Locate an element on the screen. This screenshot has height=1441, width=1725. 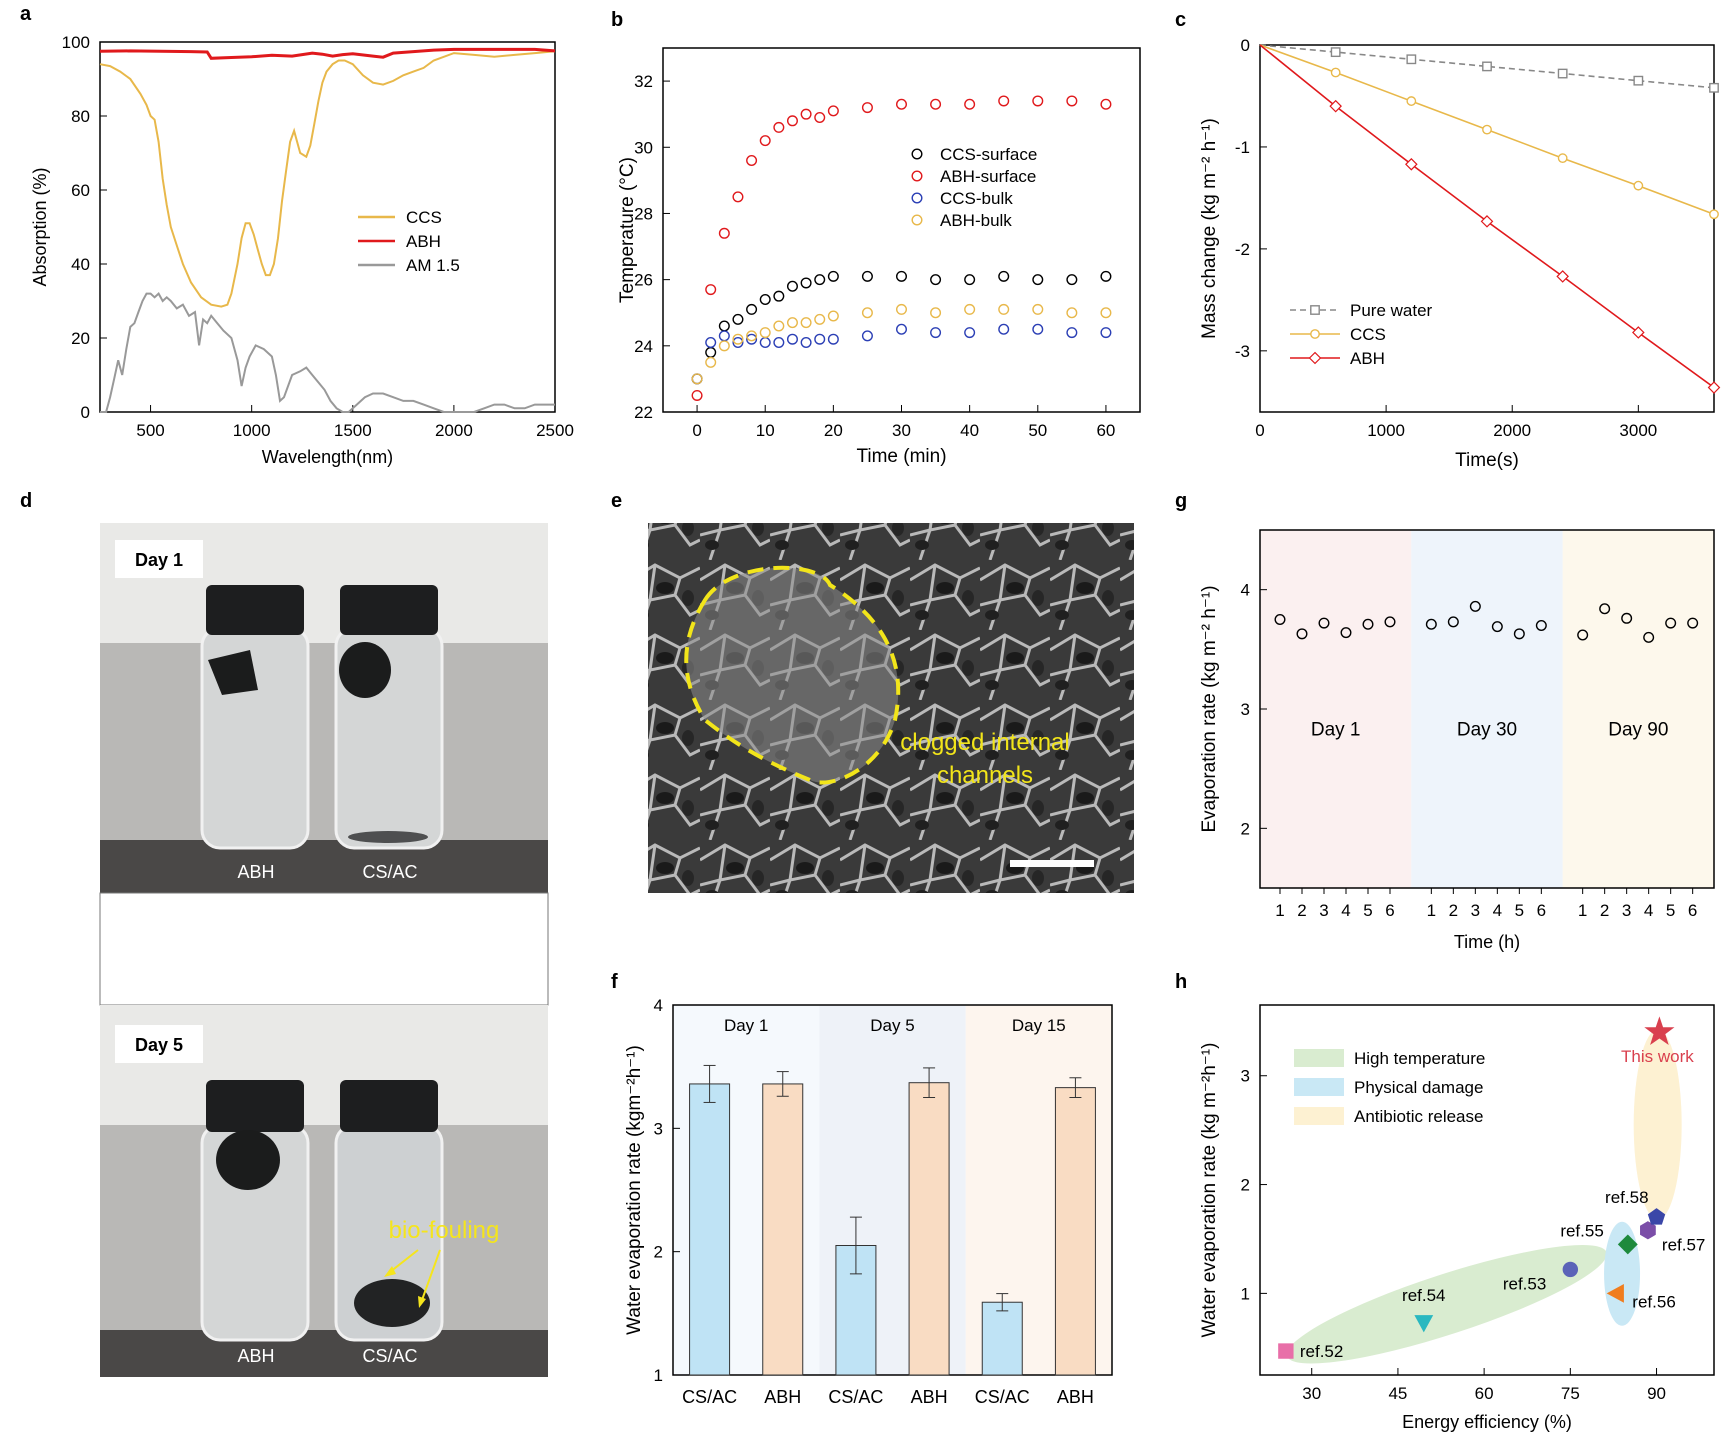
x-tick-label-b: 60 is located at coordinates (1105, 430).